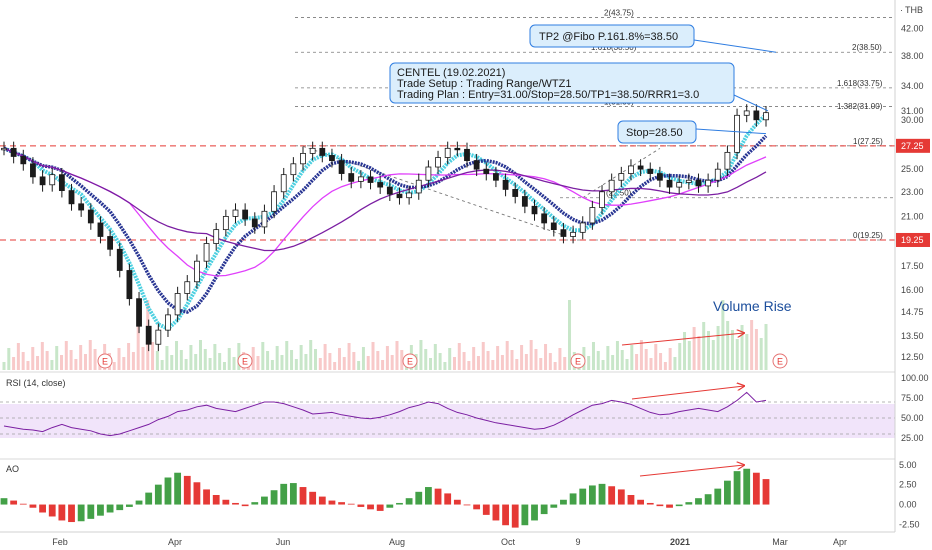 This screenshot has height=550, width=932. I want to click on price-tick-label: 42.00, so click(912, 29).